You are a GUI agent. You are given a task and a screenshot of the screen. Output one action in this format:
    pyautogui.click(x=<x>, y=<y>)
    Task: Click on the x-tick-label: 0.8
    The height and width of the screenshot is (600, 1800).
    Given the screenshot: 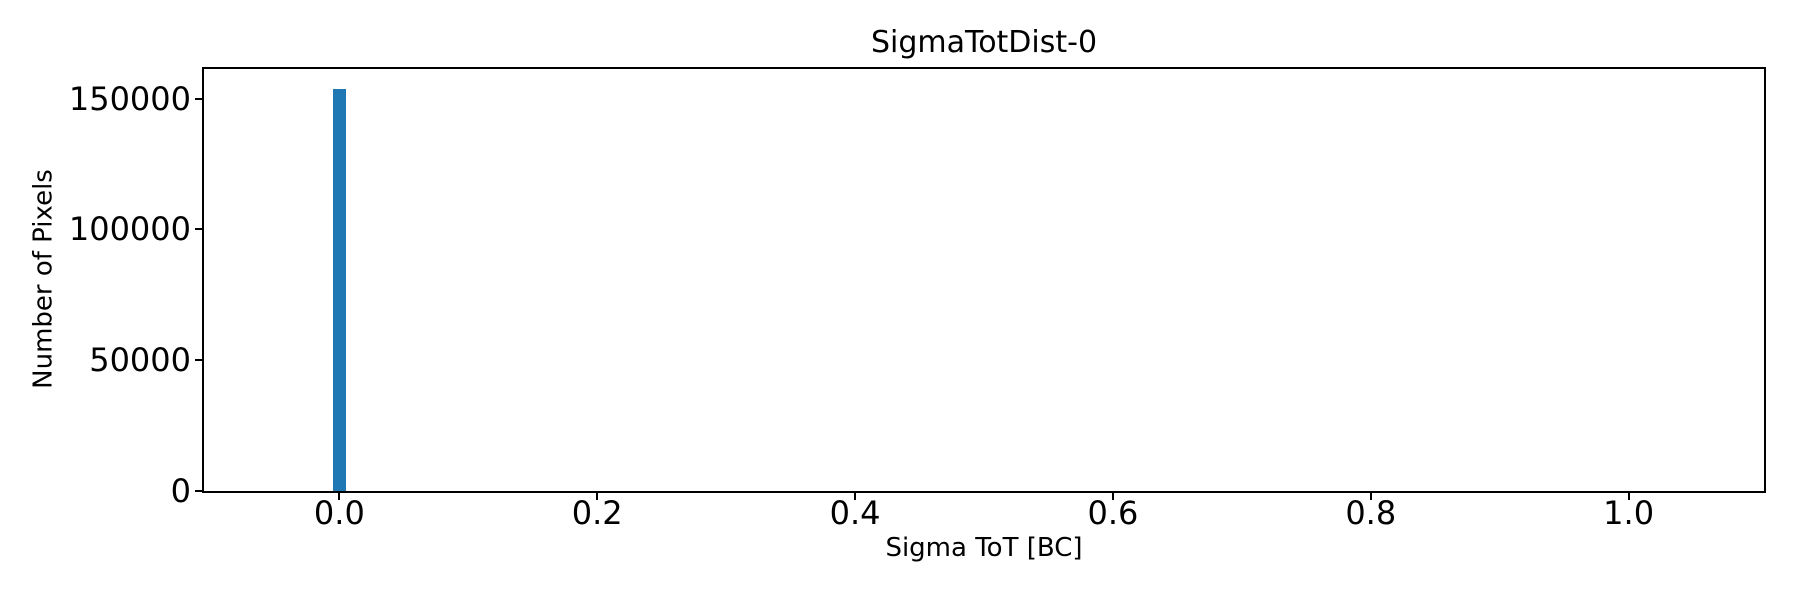 What is the action you would take?
    pyautogui.click(x=1371, y=513)
    